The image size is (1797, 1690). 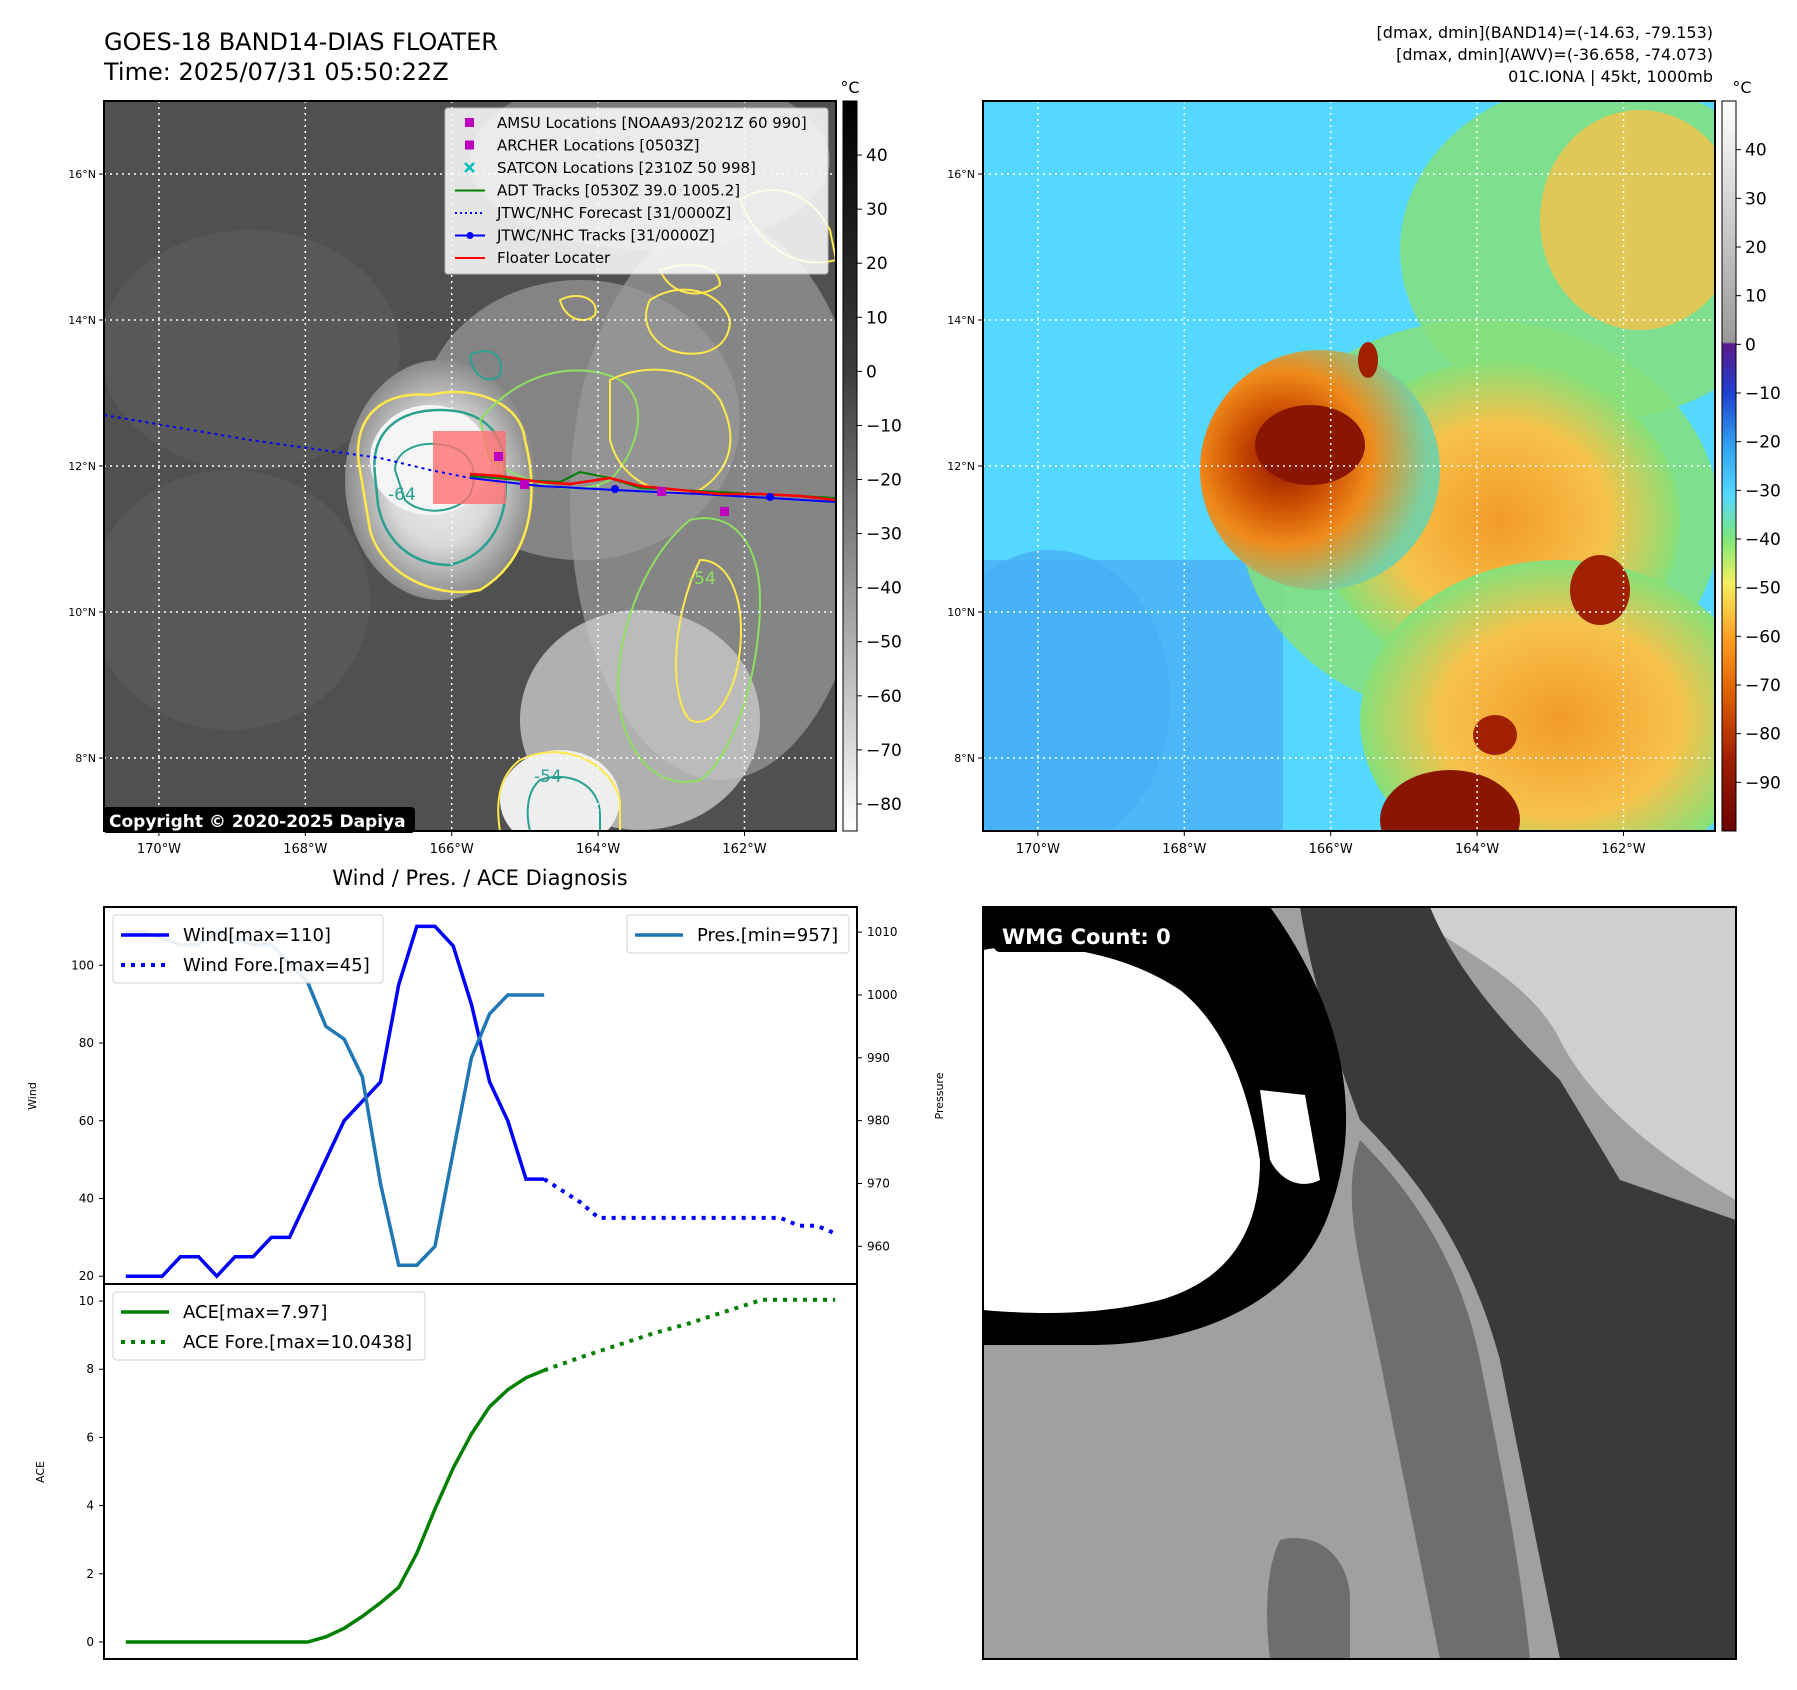 I want to click on info-band14: [dmax, dmin](BAND14)=(-14.63, -79.153), so click(x=1545, y=32).